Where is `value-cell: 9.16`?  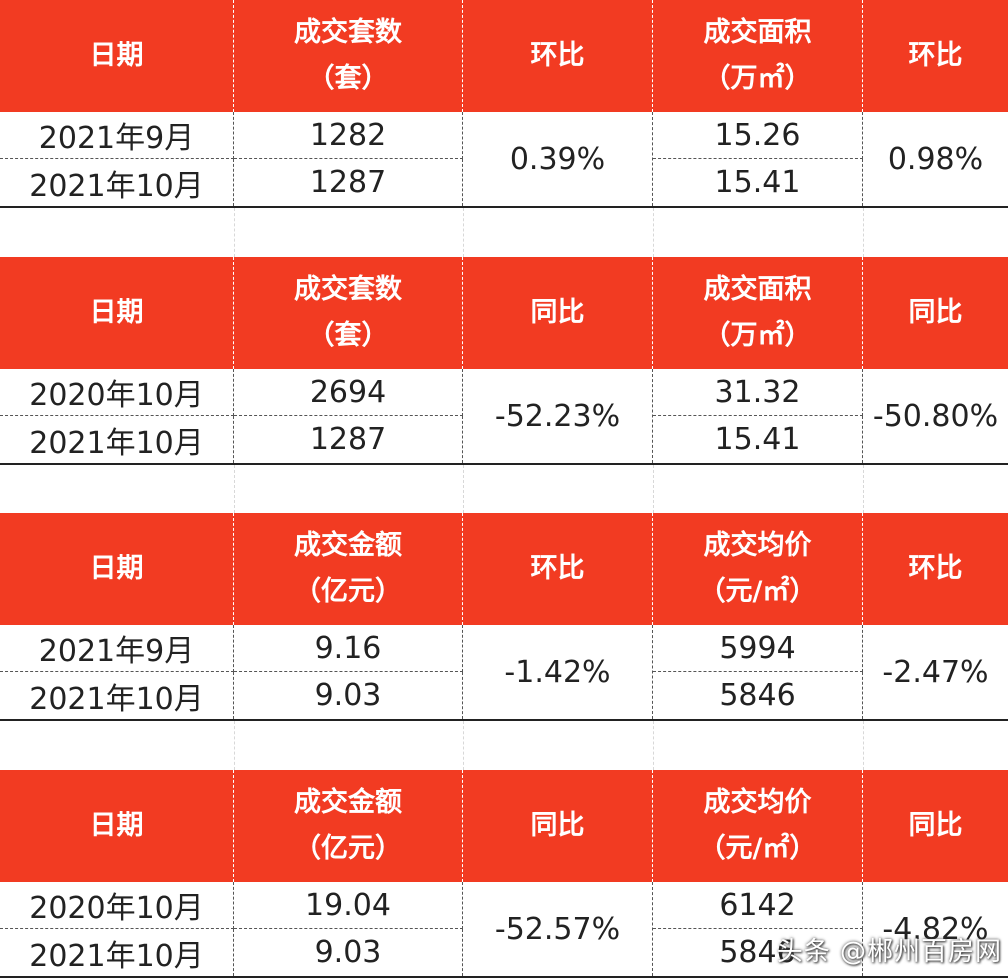 value-cell: 9.16 is located at coordinates (348, 648).